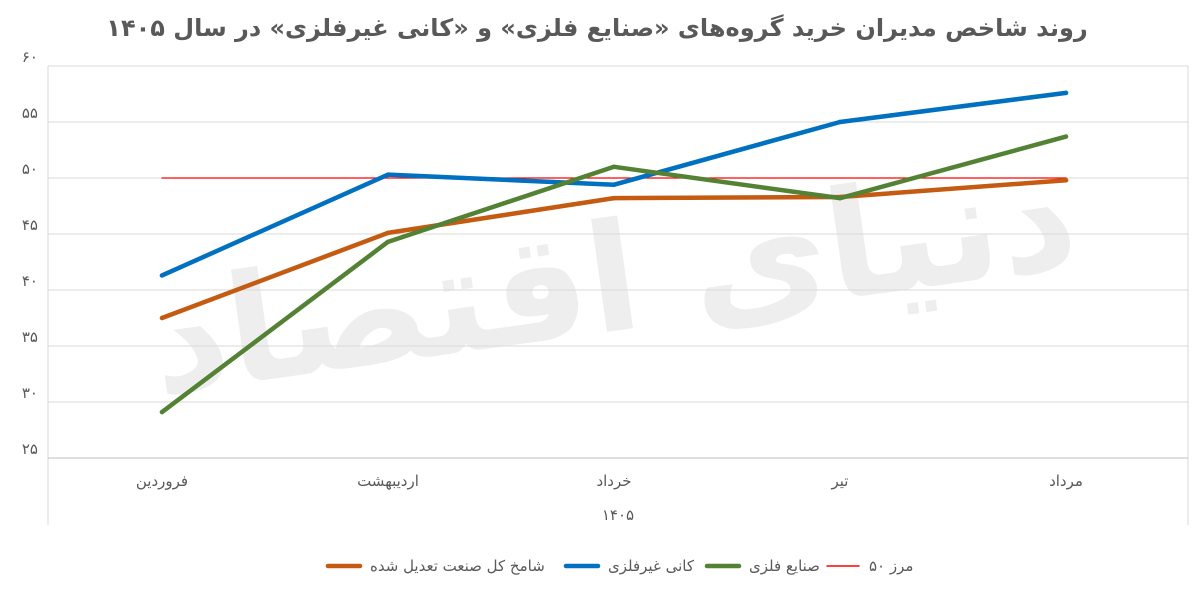 The width and height of the screenshot is (1200, 600). What do you see at coordinates (30, 281) in the screenshot?
I see `y-tick-label: ۴۰` at bounding box center [30, 281].